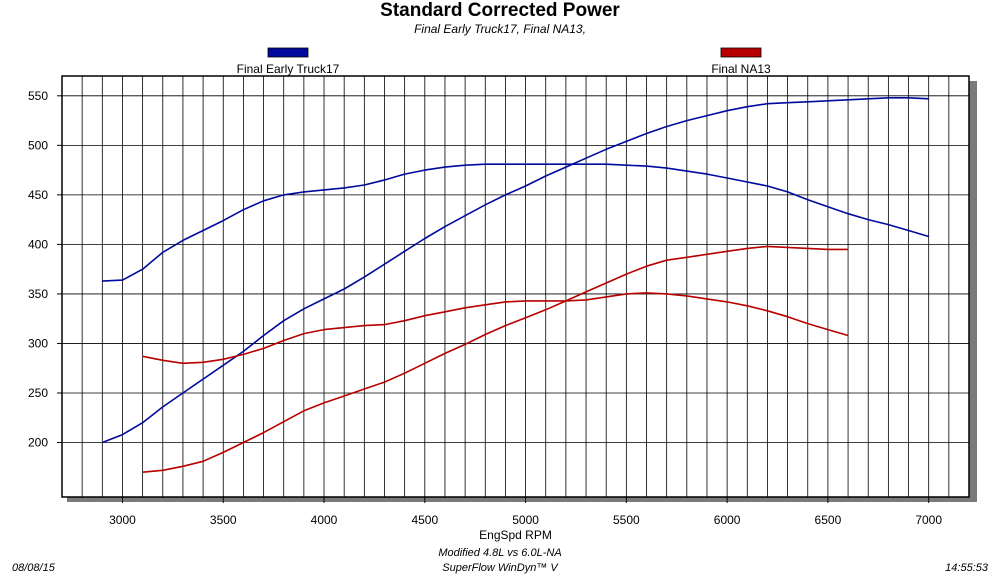 The image size is (1000, 577). What do you see at coordinates (741, 69) in the screenshot?
I see `legend-label: Final NA13` at bounding box center [741, 69].